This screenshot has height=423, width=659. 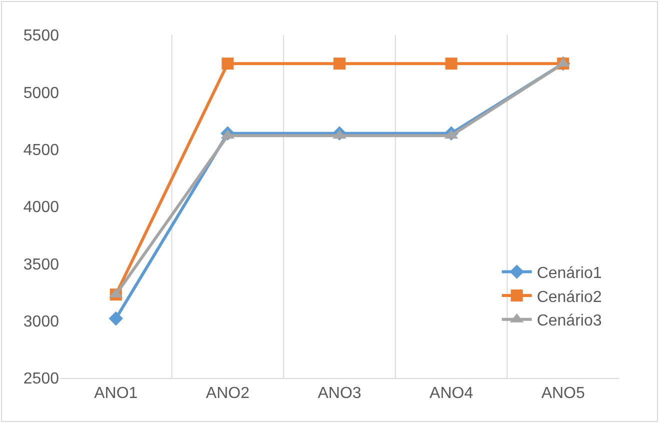 What do you see at coordinates (452, 393) in the screenshot?
I see `x-tick-label: ANO4` at bounding box center [452, 393].